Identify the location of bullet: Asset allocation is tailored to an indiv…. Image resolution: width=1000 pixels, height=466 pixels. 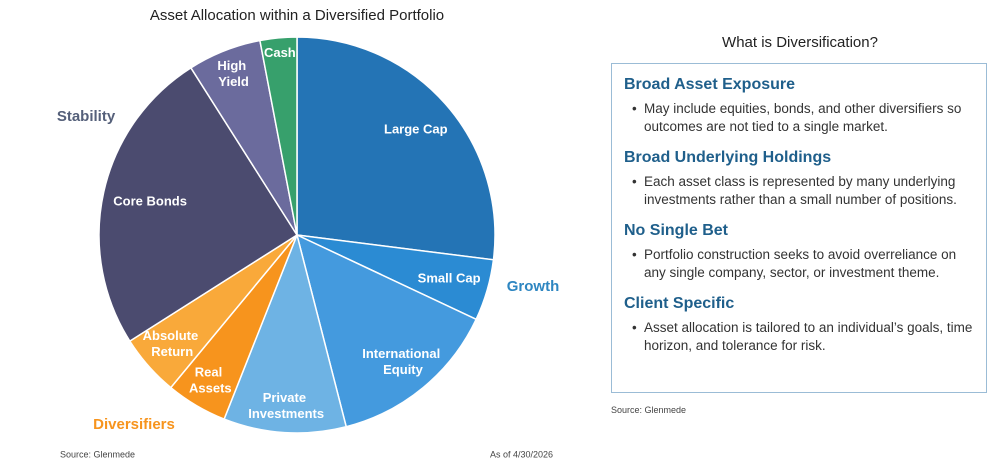
(803, 337).